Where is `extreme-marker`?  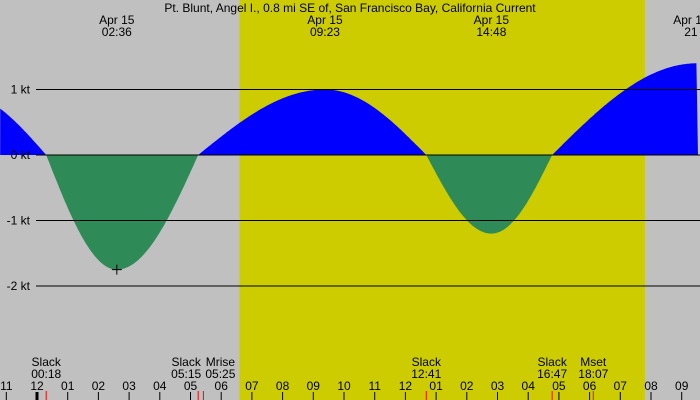 extreme-marker is located at coordinates (116, 269).